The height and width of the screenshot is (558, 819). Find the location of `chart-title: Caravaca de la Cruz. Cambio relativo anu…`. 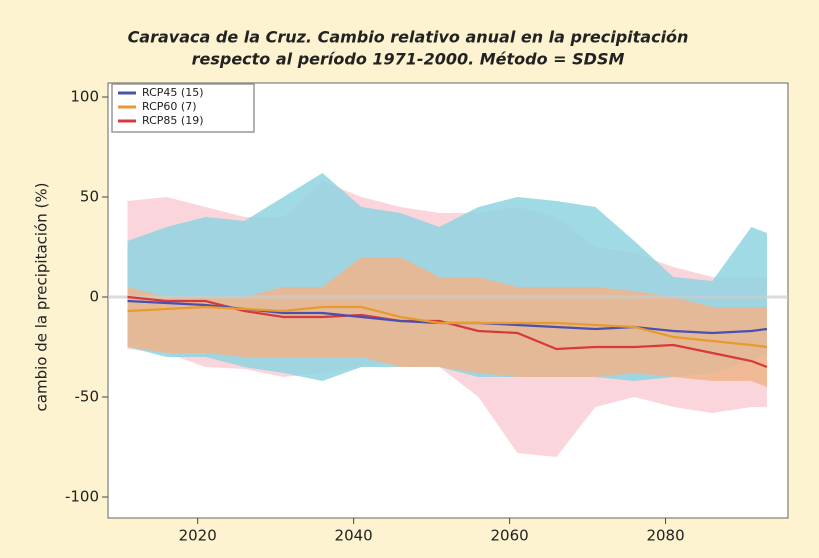

chart-title: Caravaca de la Cruz. Cambio relativo anu… is located at coordinates (408, 37).